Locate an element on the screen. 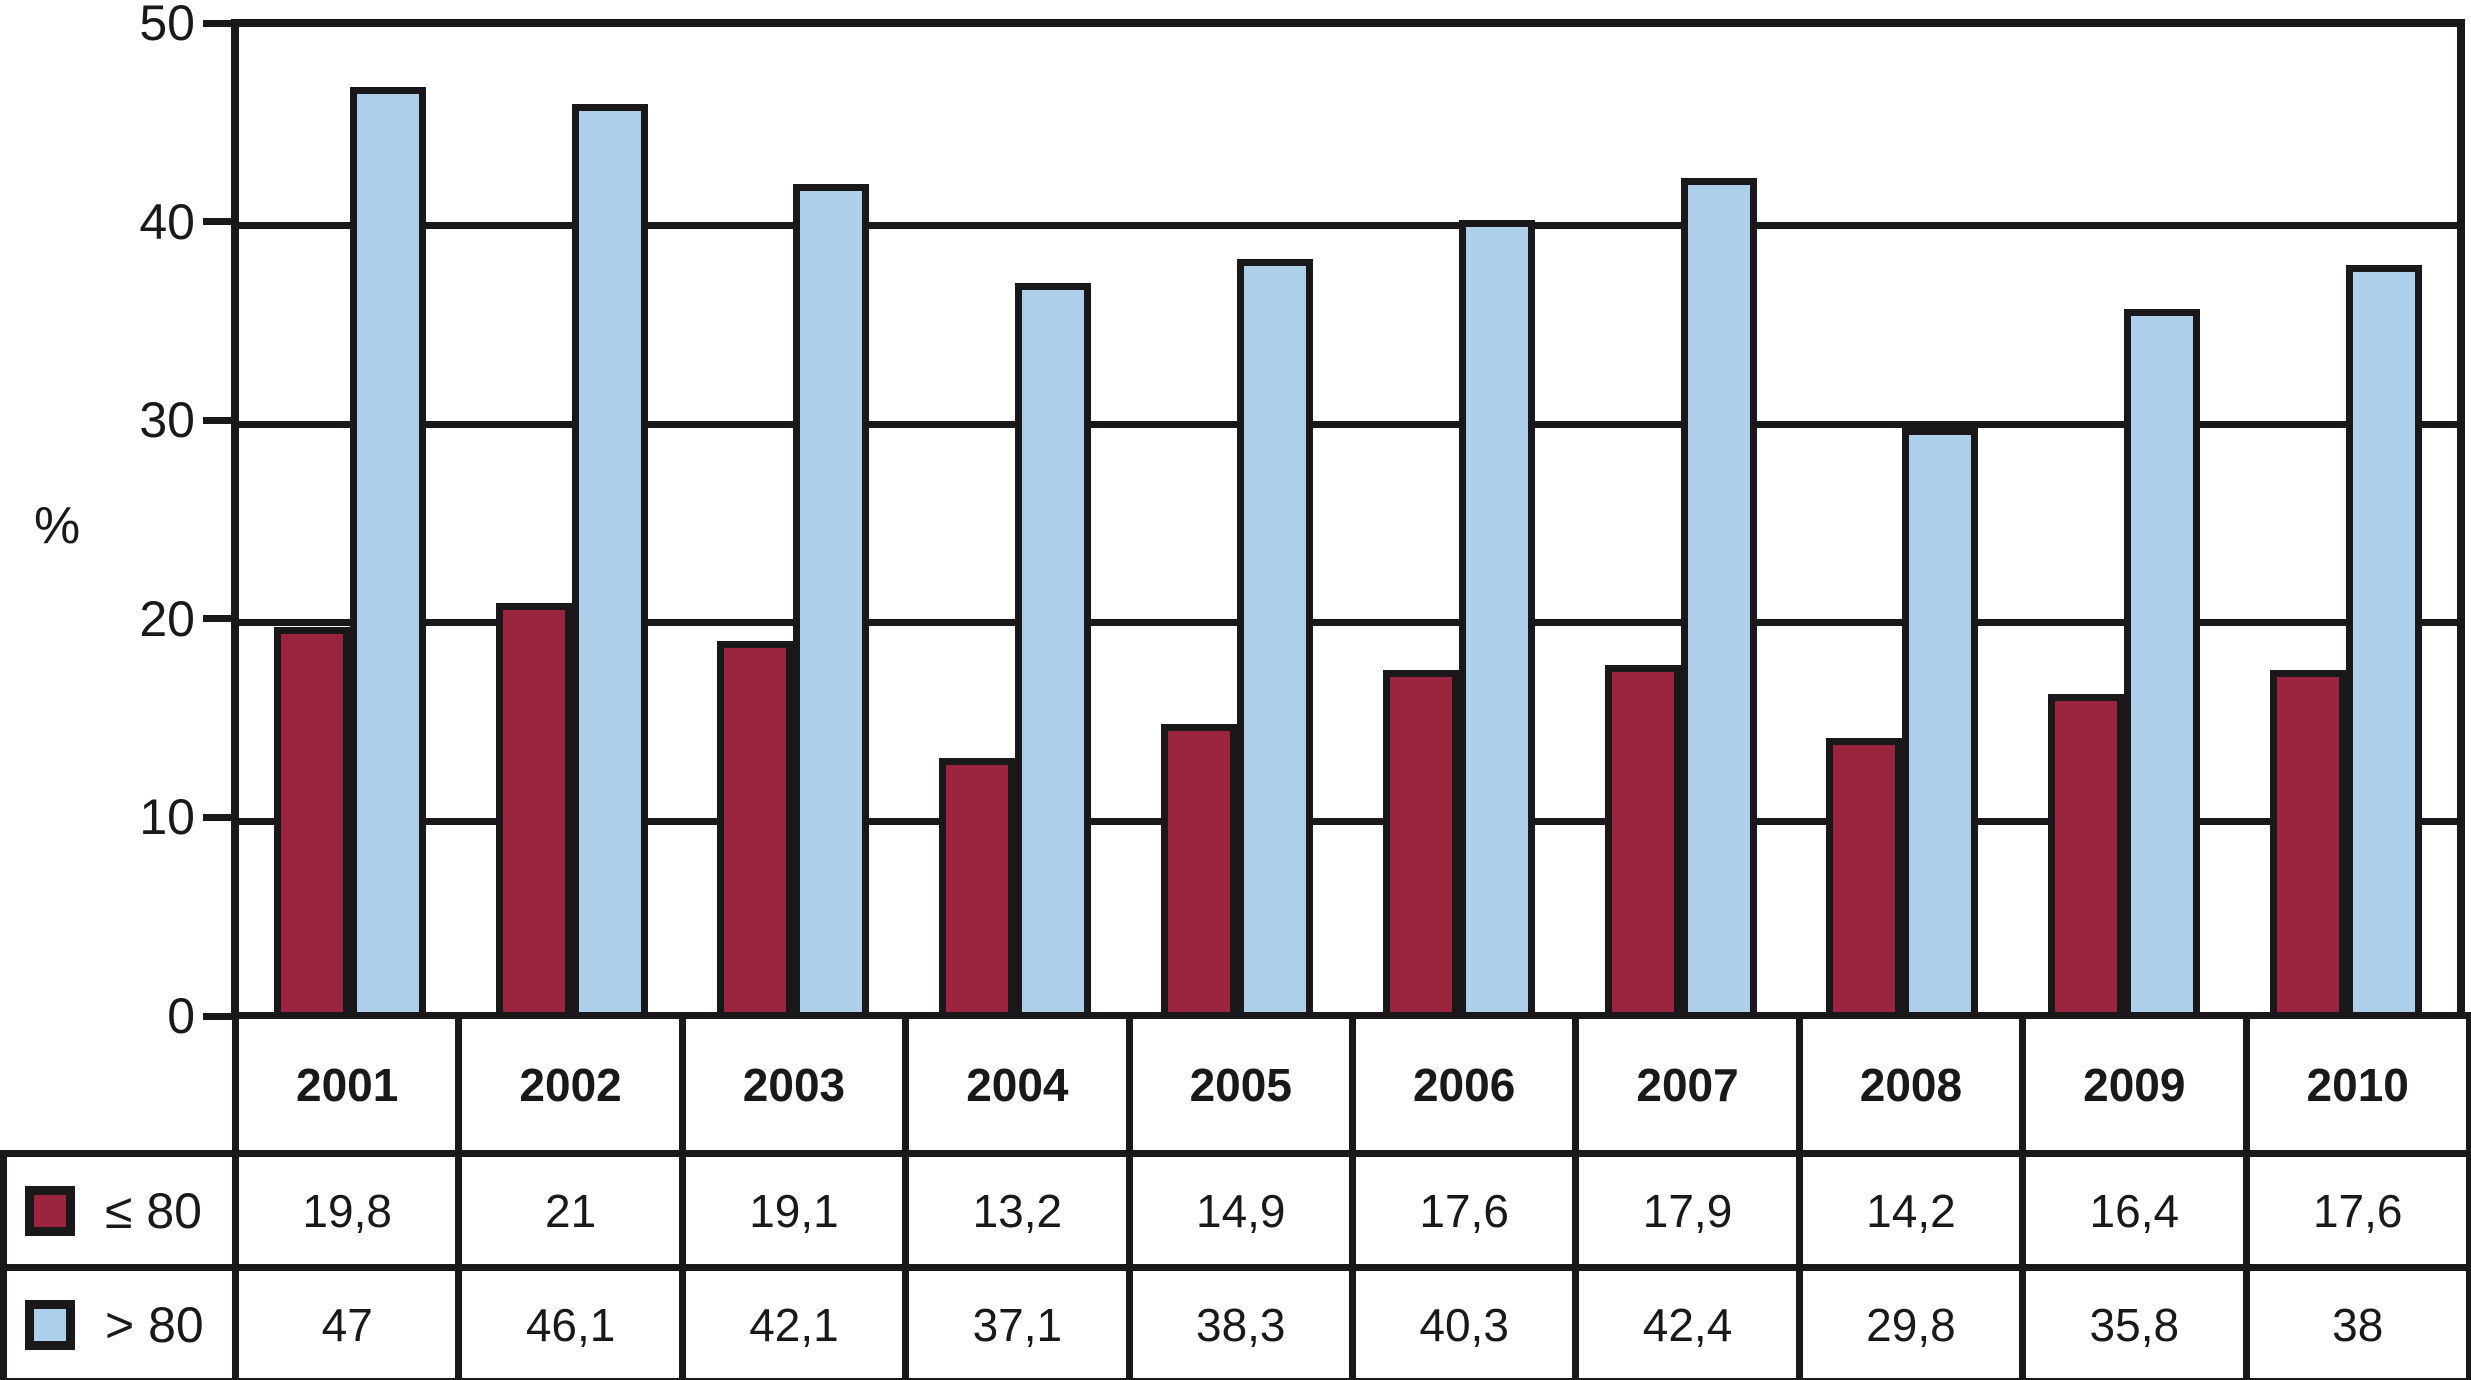 This screenshot has height=1380, width=2471. bar-group-2001 is located at coordinates (350, 523).